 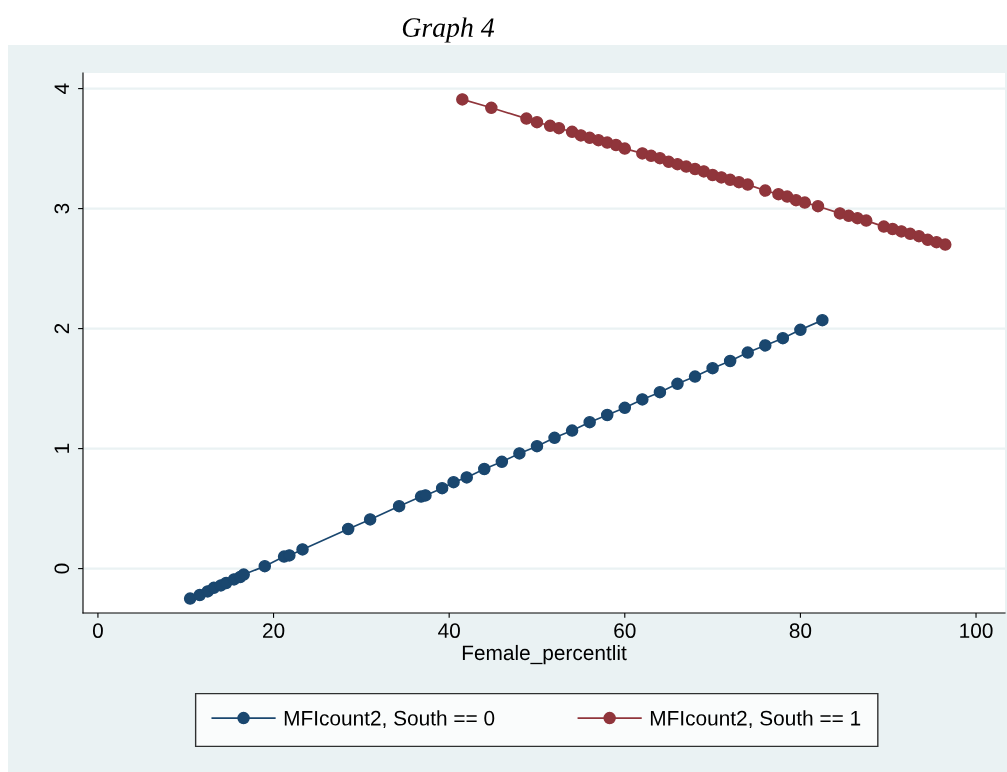 I want to click on legend-label: MFIcount2, South == 0, so click(x=389, y=719).